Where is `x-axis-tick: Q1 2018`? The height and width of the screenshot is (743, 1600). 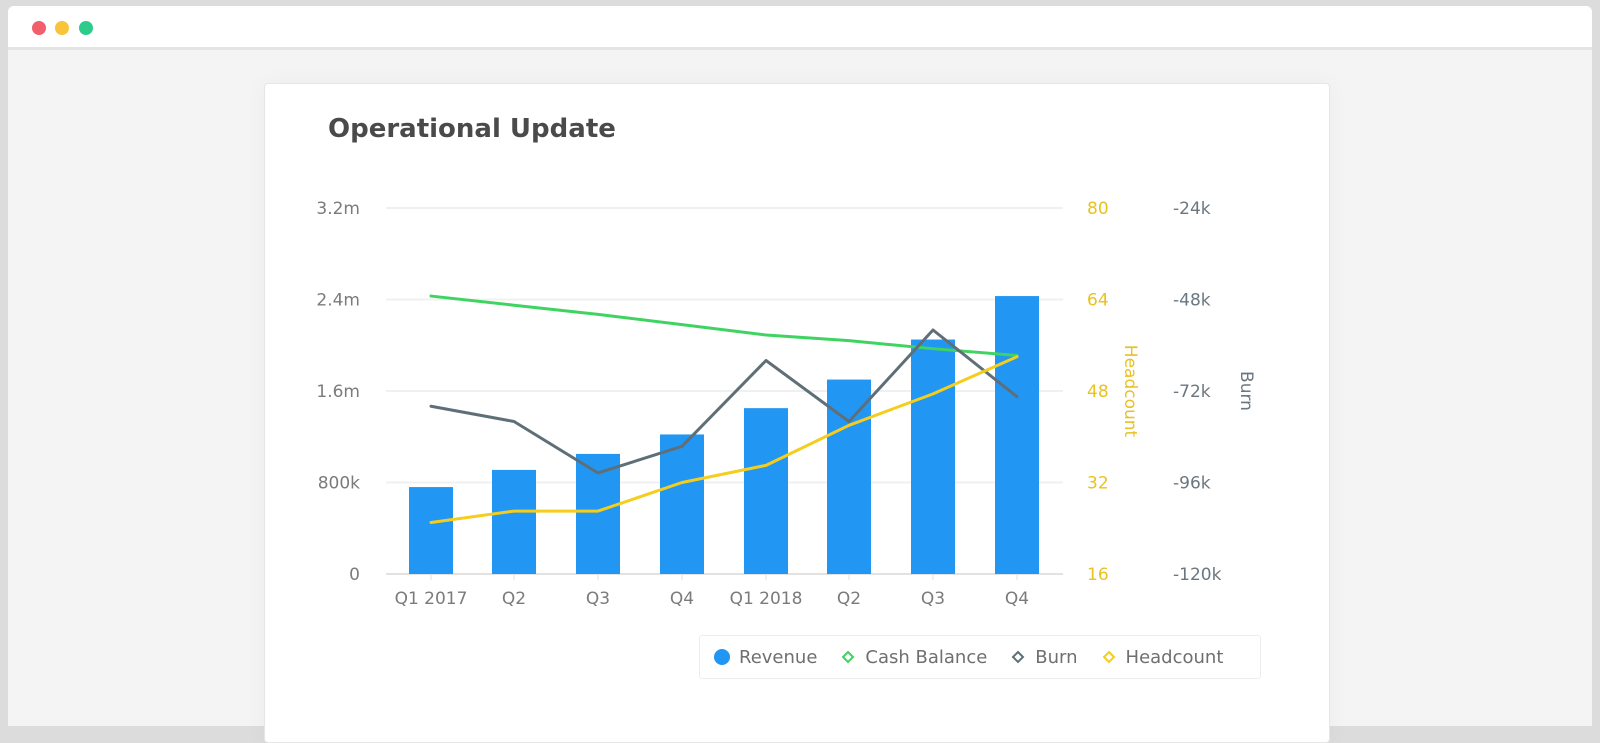 x-axis-tick: Q1 2018 is located at coordinates (766, 599).